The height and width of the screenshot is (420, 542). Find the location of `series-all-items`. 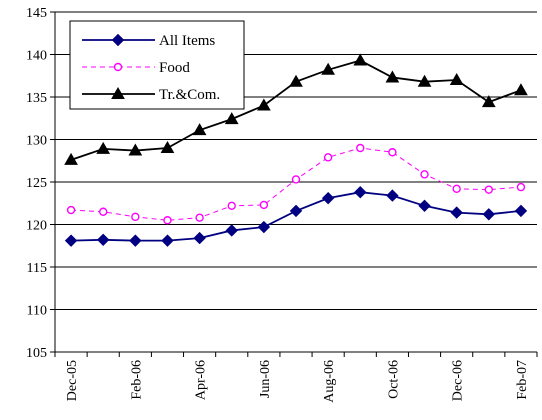

series-all-items is located at coordinates (296, 216).